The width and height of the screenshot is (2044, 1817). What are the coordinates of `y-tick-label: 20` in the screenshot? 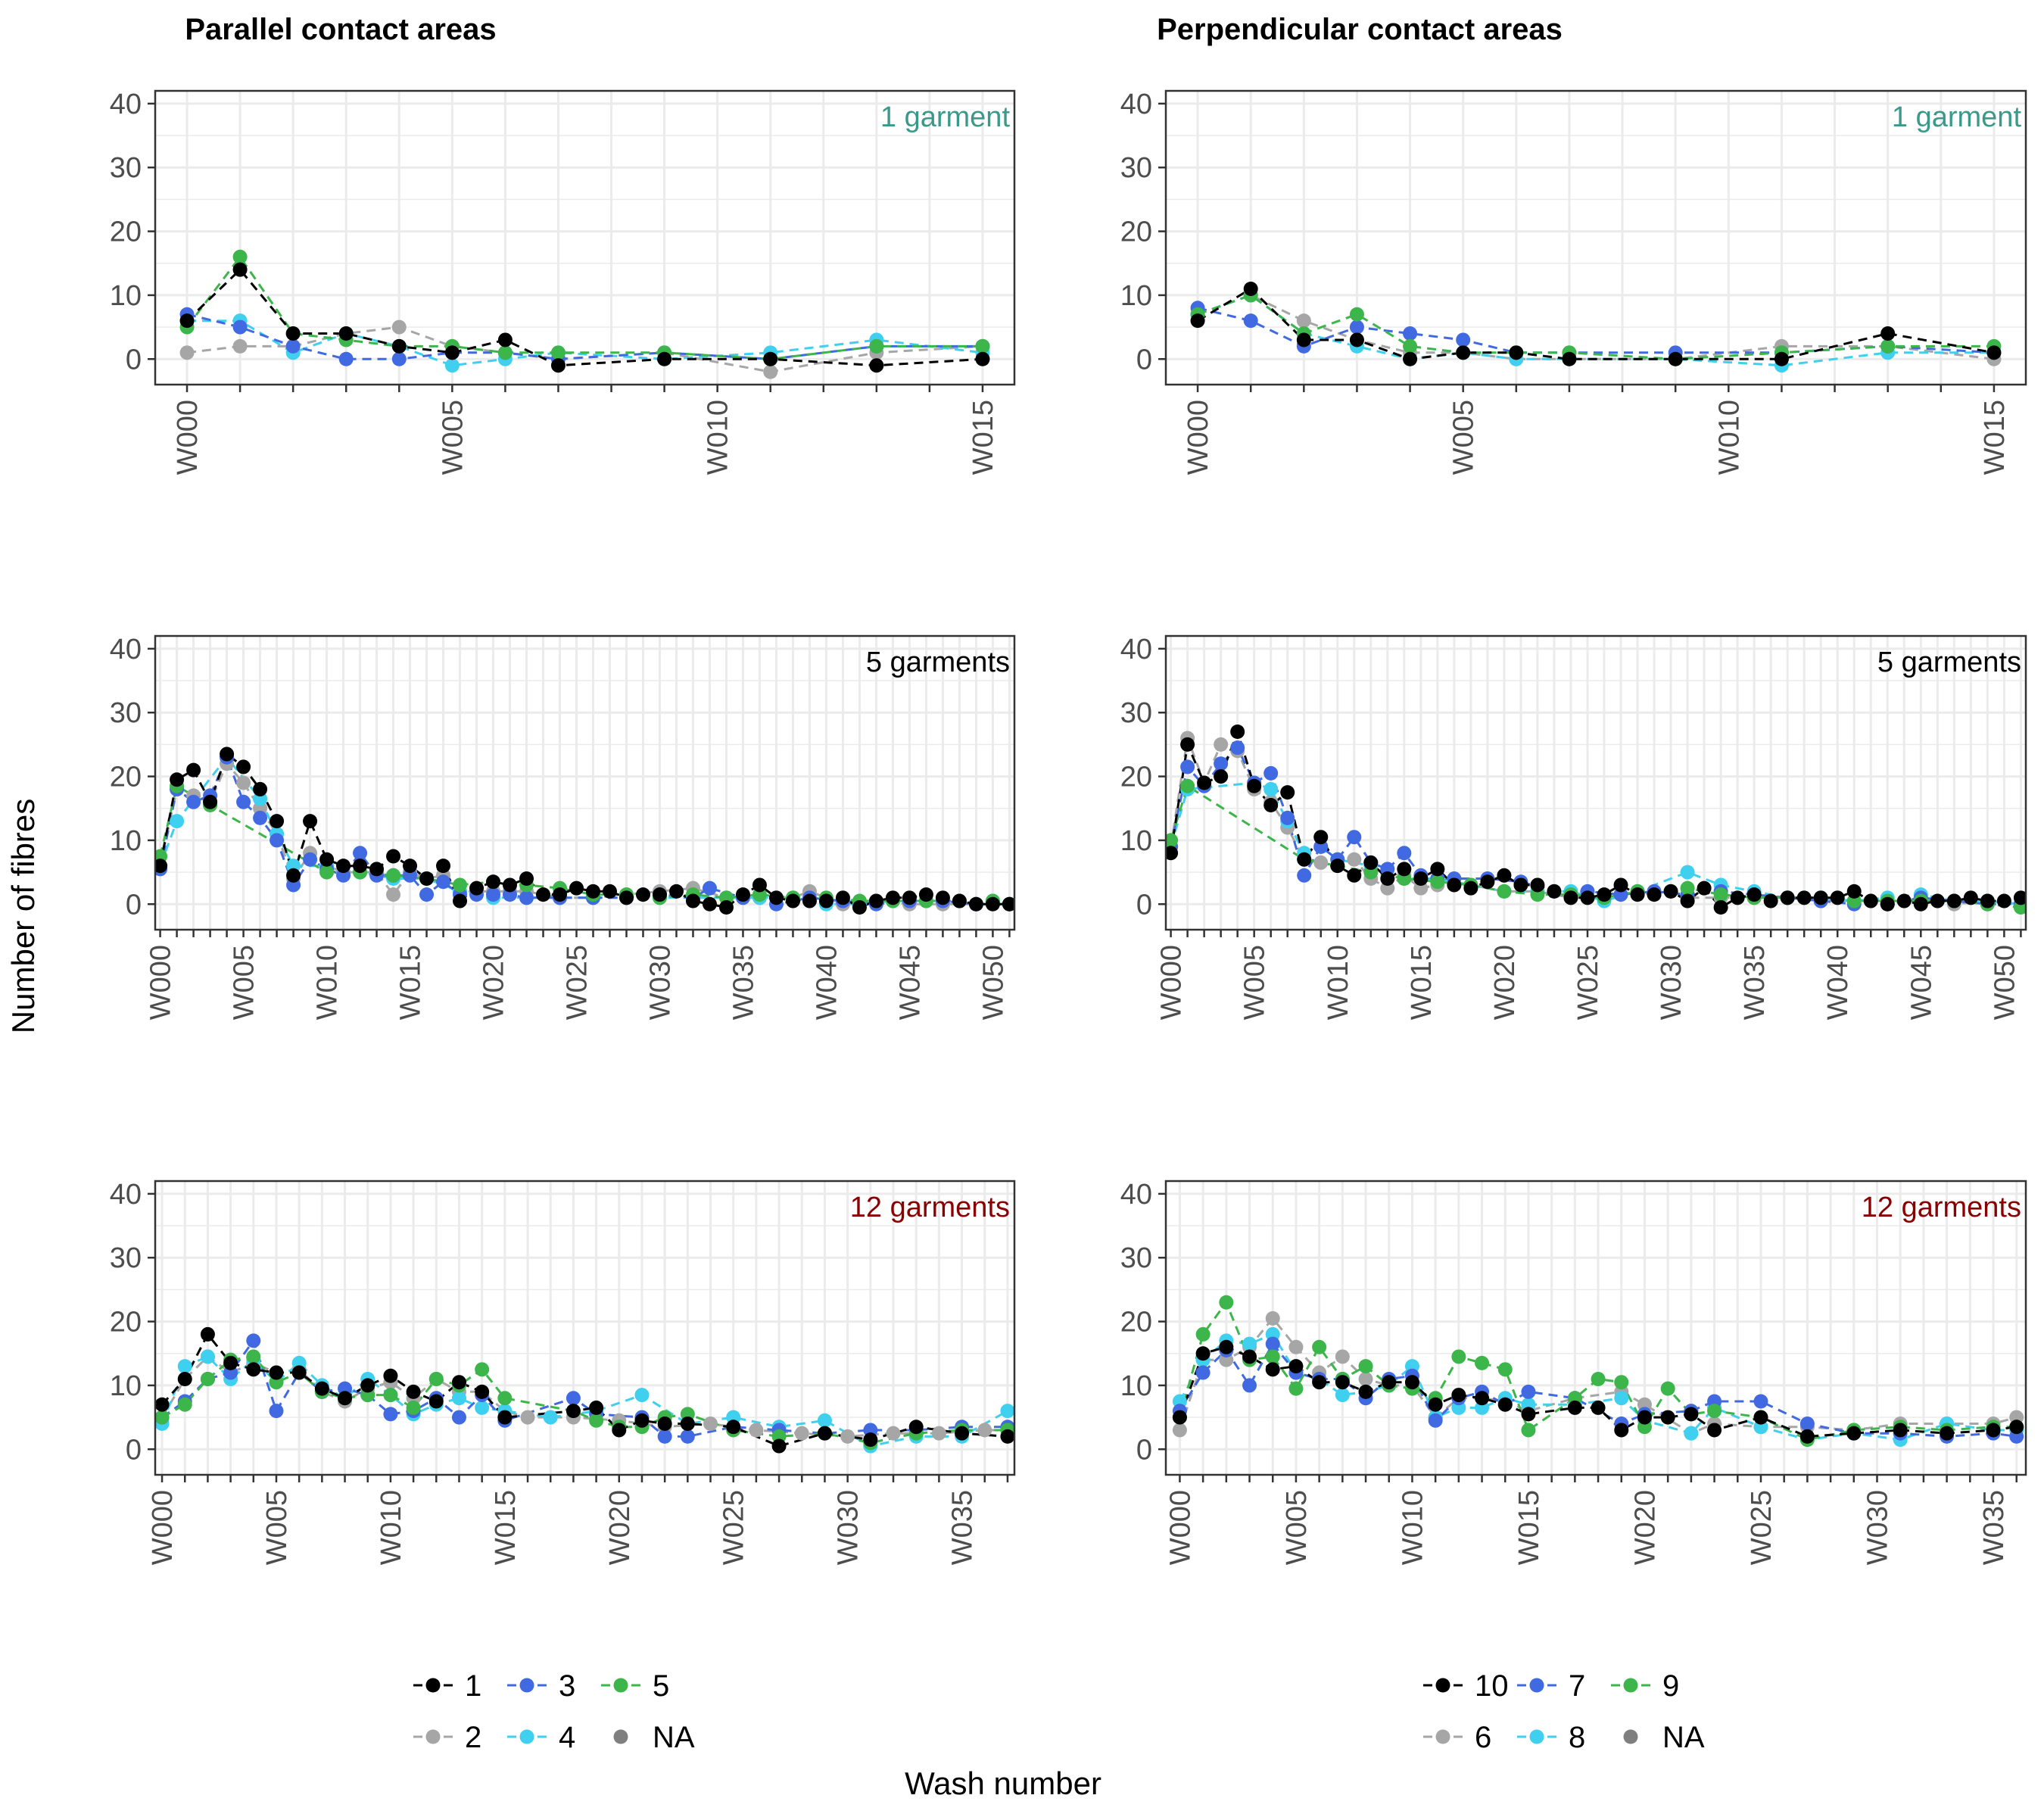 It's located at (126, 1323).